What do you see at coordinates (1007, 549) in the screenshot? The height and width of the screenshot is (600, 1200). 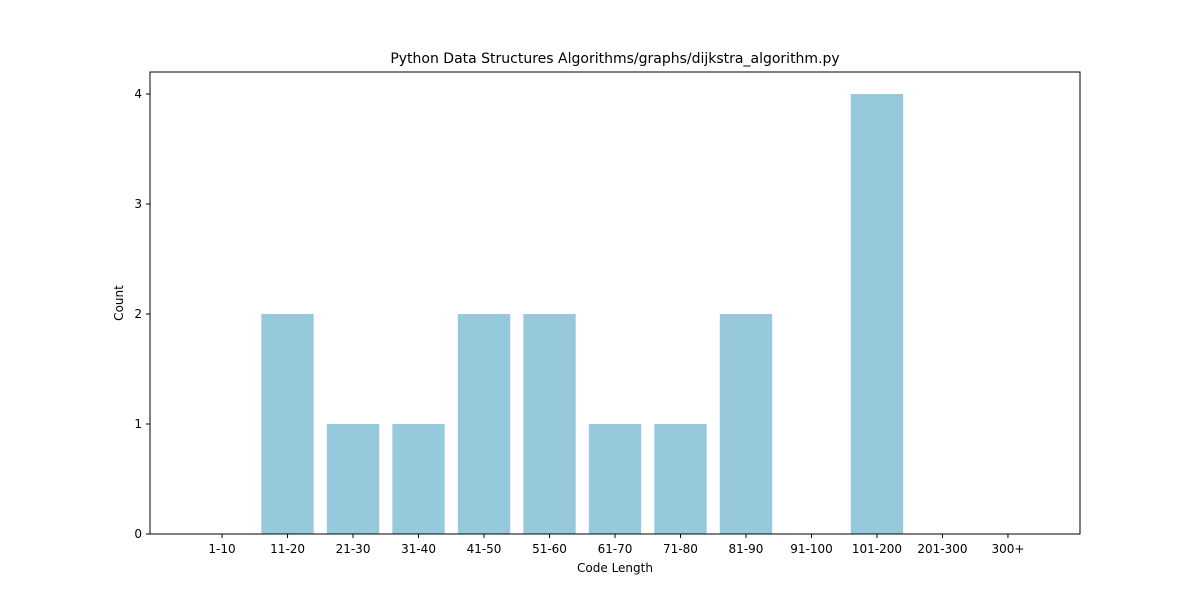 I see `x-tick-label: 300+` at bounding box center [1007, 549].